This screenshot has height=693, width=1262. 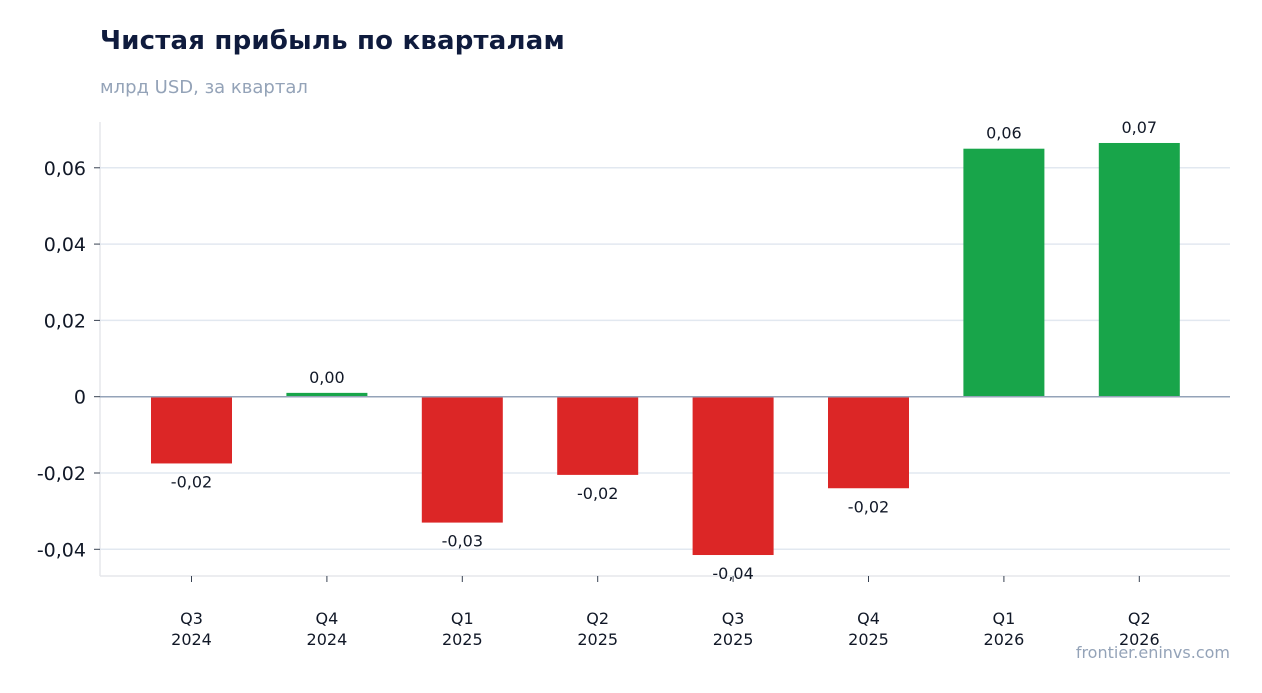 What do you see at coordinates (204, 87) in the screenshot?
I see `chart-subtitle: млрд USD, за квартал` at bounding box center [204, 87].